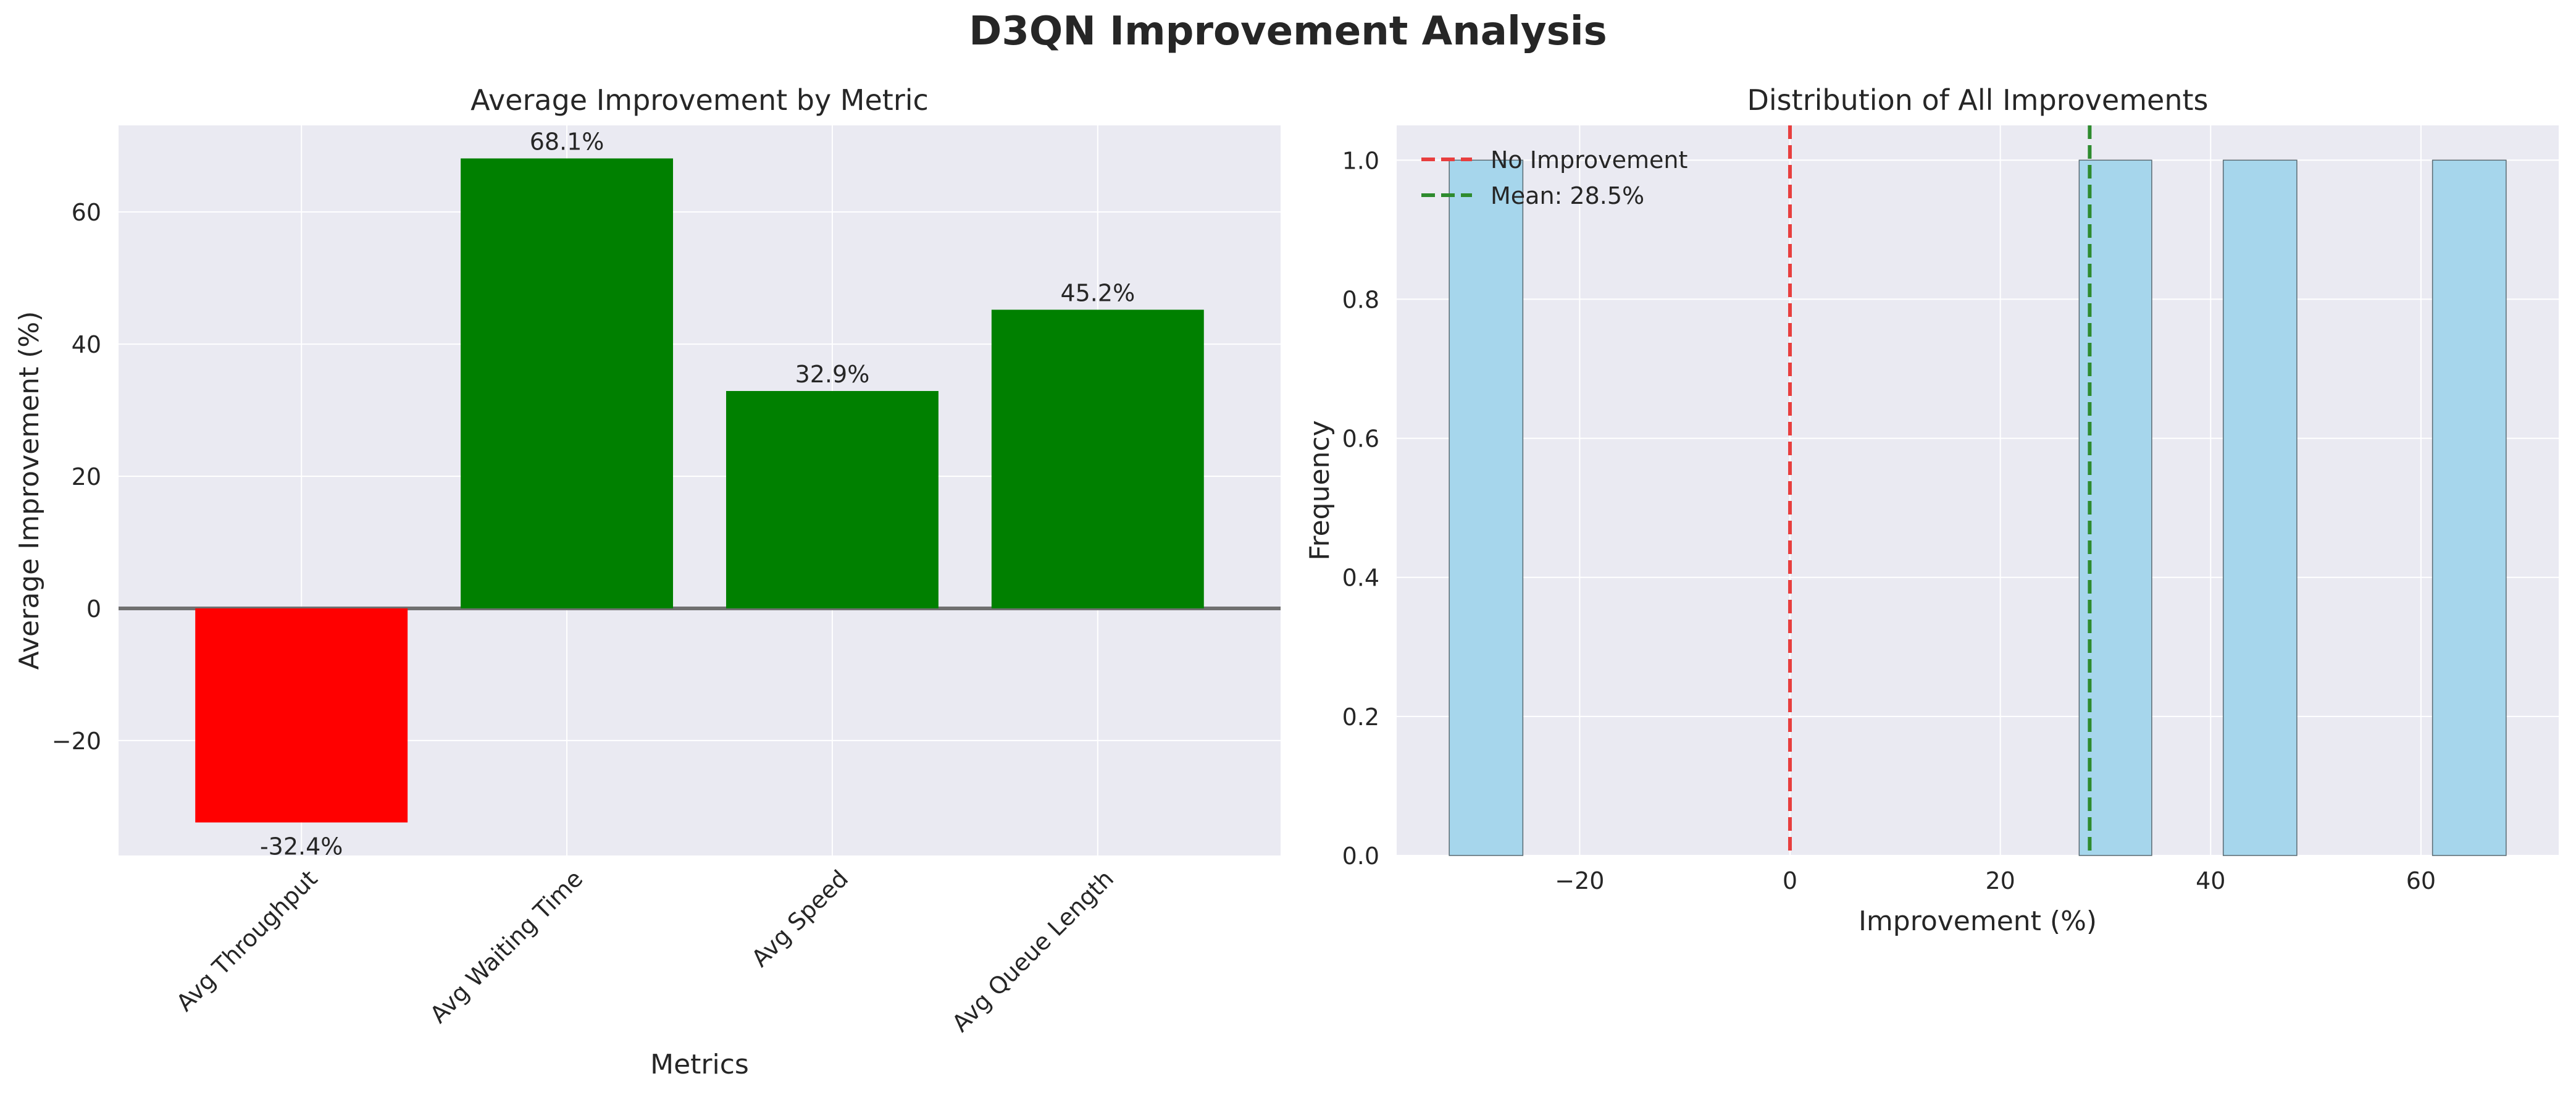  What do you see at coordinates (77, 741) in the screenshot?
I see `bar-chart-y-tick-label: −20` at bounding box center [77, 741].